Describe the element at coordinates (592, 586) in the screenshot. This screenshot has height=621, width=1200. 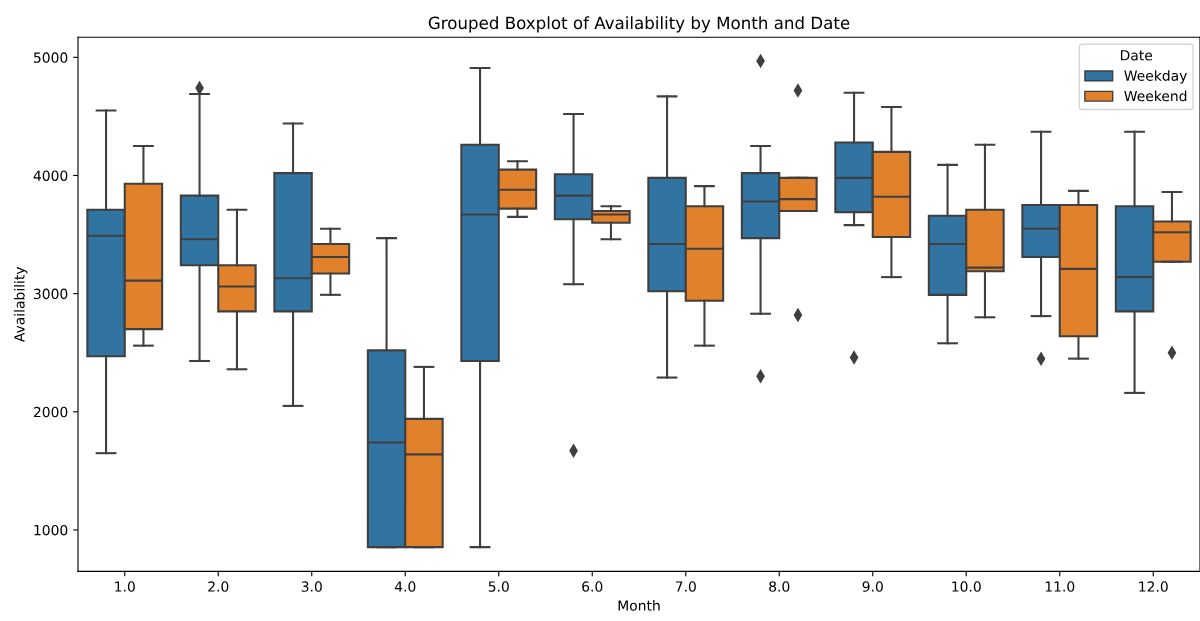
I see `x-tick-label: 6.0` at that location.